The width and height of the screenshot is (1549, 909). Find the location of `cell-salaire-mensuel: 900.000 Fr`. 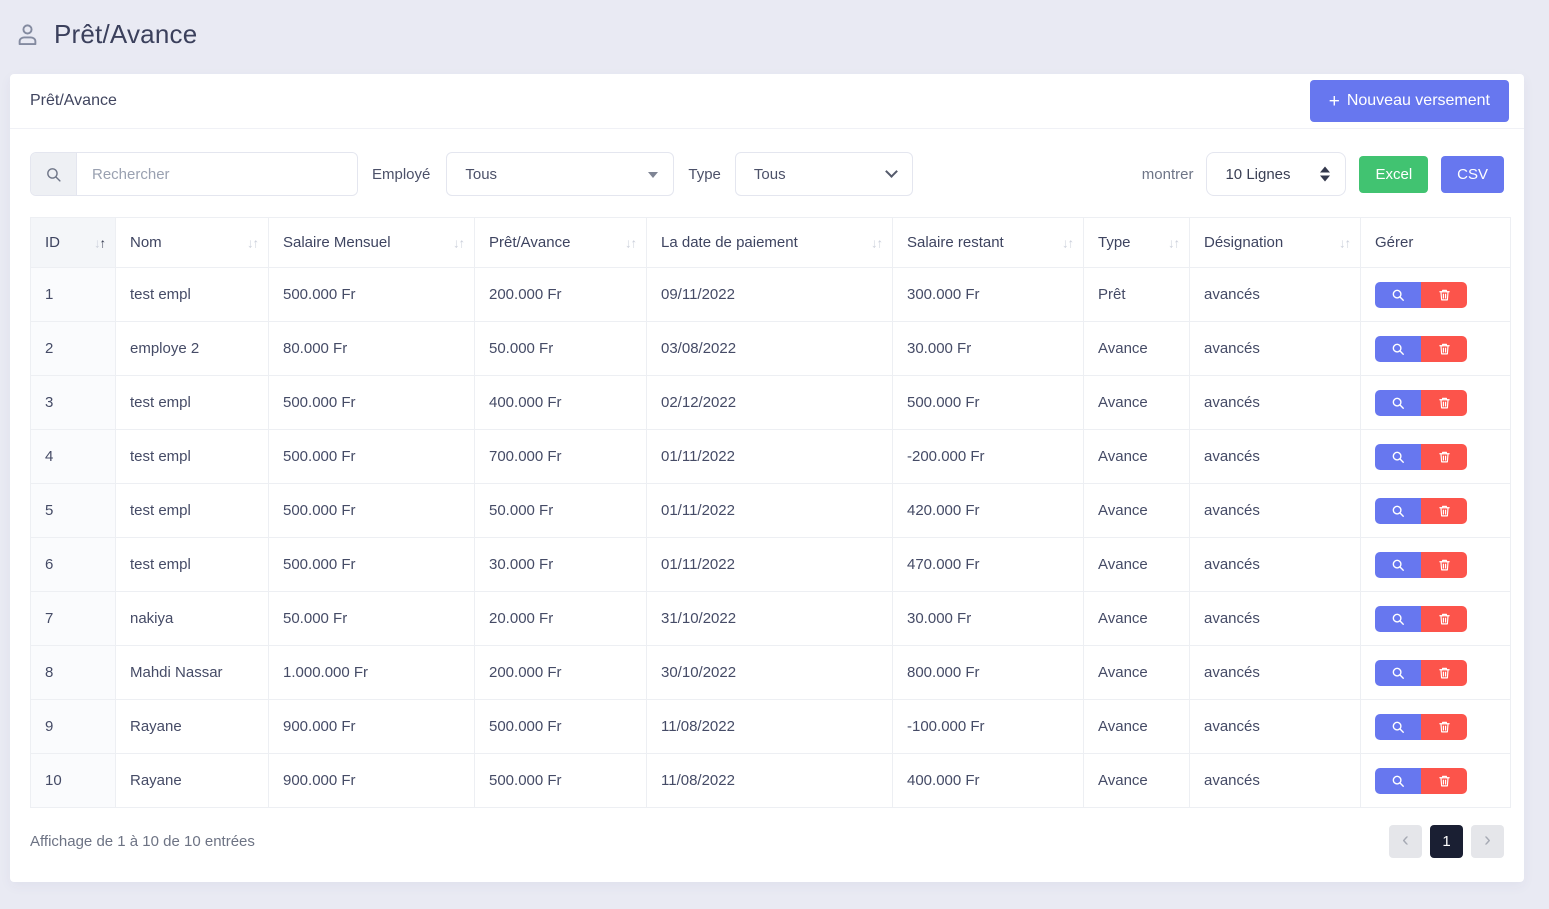

cell-salaire-mensuel: 900.000 Fr is located at coordinates (371, 780).